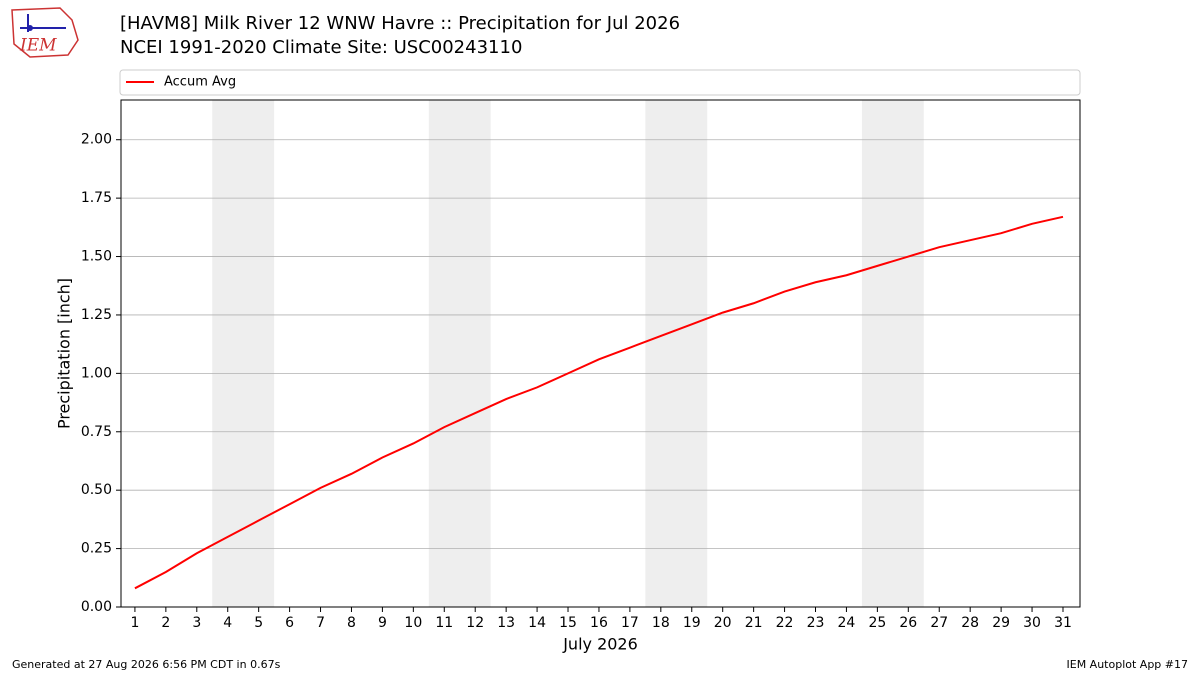 The height and width of the screenshot is (675, 1200). What do you see at coordinates (96, 140) in the screenshot?
I see `y-tick-label: 2.00` at bounding box center [96, 140].